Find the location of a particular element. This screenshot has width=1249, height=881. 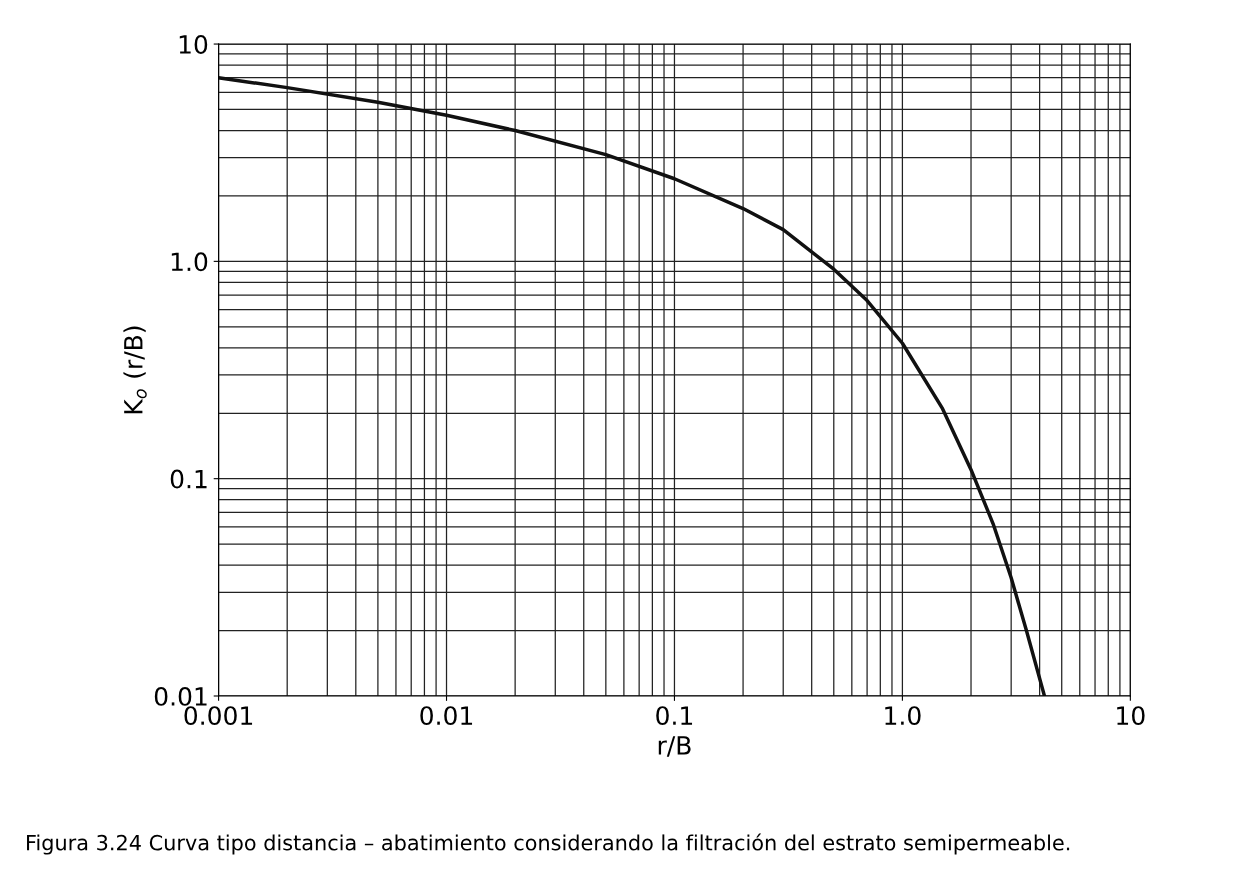

text: Figura 3.24 Curva tipo distancia – abatimiento considerando la filtración del estrato semipermeable. is located at coordinates (548, 844).